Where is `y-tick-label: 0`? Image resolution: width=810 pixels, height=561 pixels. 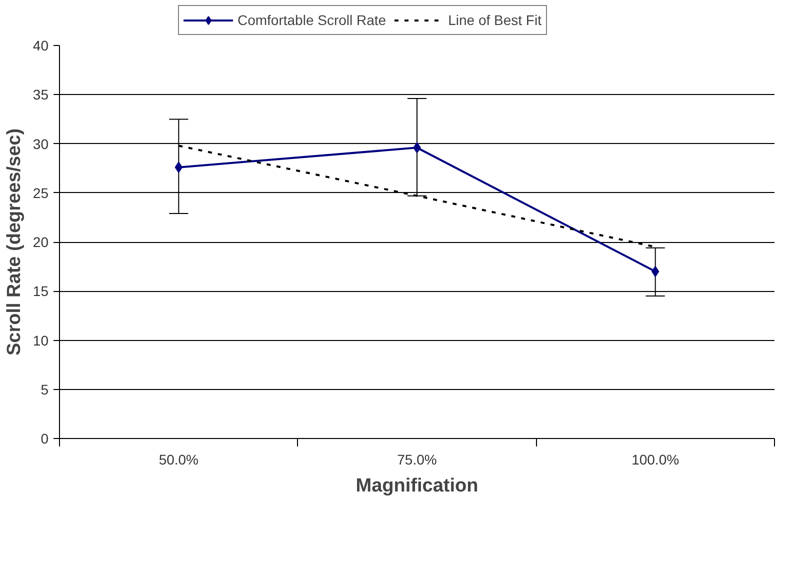
y-tick-label: 0 is located at coordinates (44, 438).